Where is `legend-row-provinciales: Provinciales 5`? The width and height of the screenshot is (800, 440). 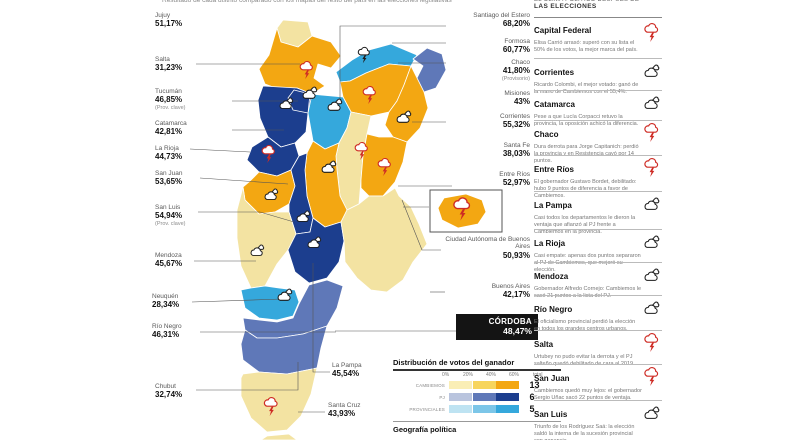
legend-row-provinciales: Provinciales 5 is located at coordinates (472, 409).